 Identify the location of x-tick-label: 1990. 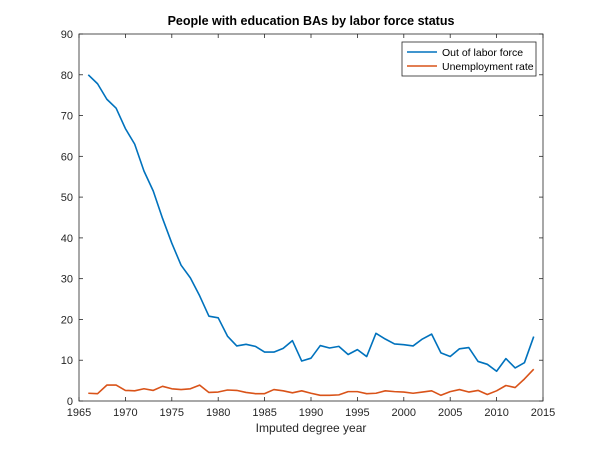
(311, 413).